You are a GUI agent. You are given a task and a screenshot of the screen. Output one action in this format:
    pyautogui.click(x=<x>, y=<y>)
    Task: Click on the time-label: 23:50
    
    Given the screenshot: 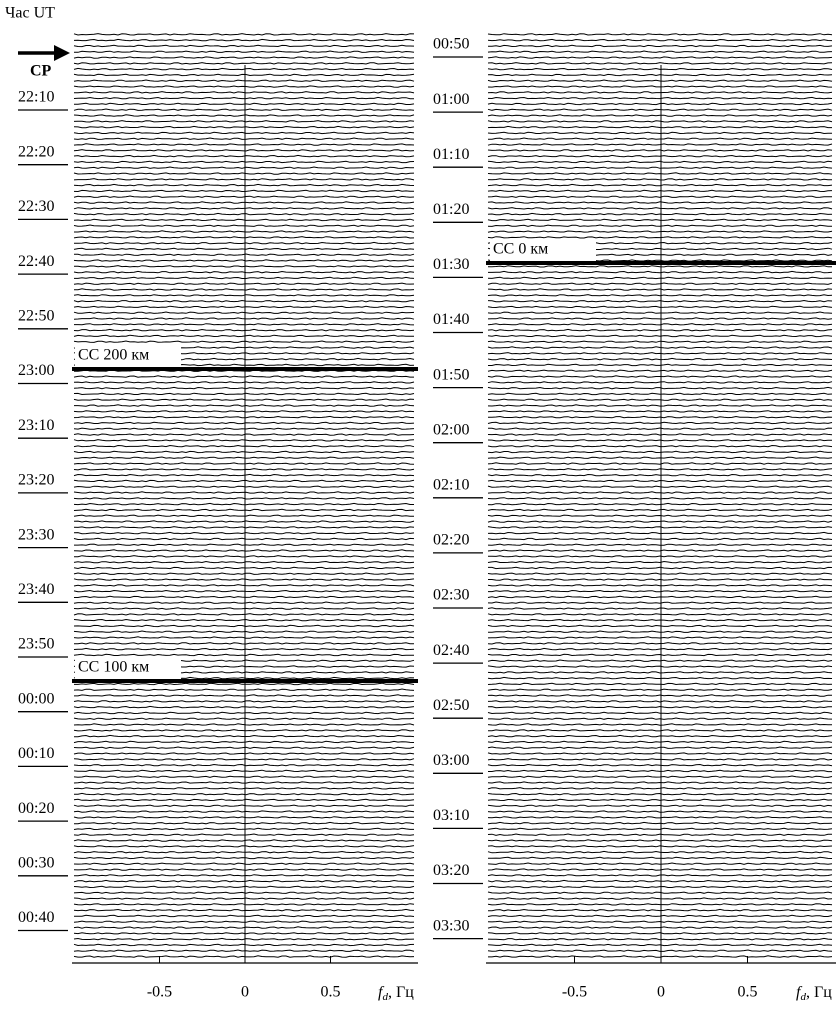 What is the action you would take?
    pyautogui.click(x=36, y=644)
    